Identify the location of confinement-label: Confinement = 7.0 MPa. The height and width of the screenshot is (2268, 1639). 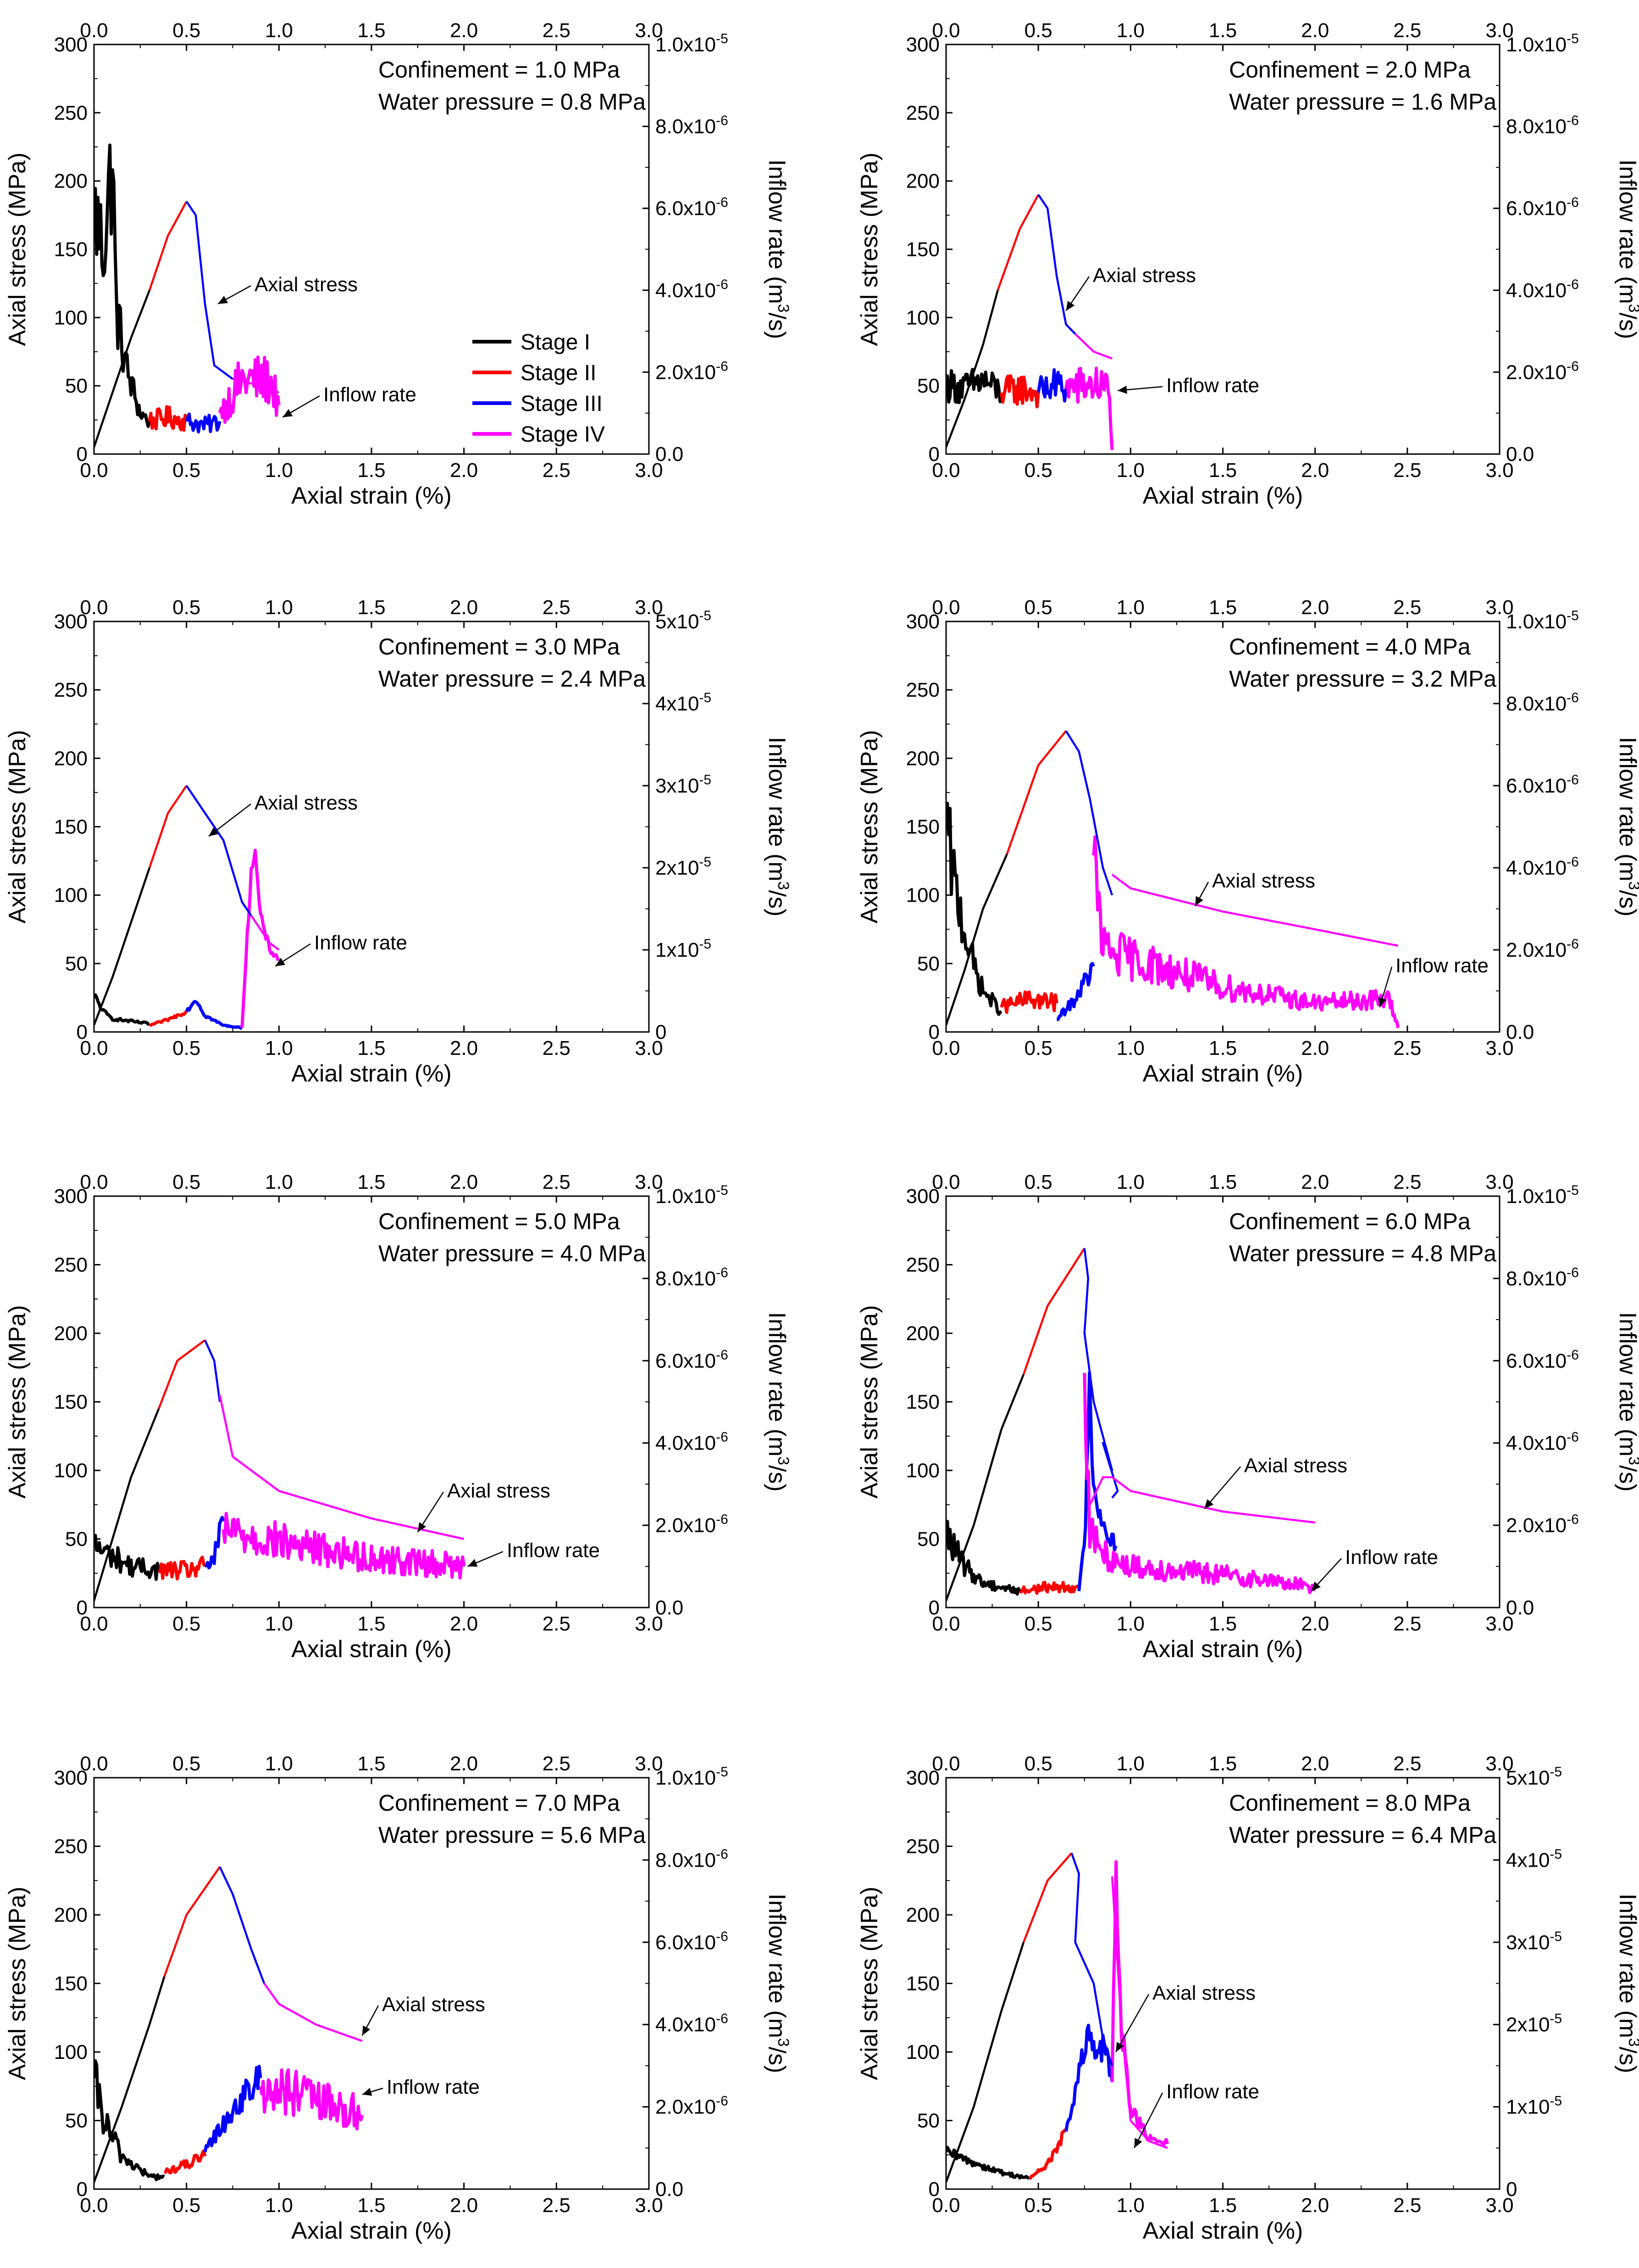
(499, 1803).